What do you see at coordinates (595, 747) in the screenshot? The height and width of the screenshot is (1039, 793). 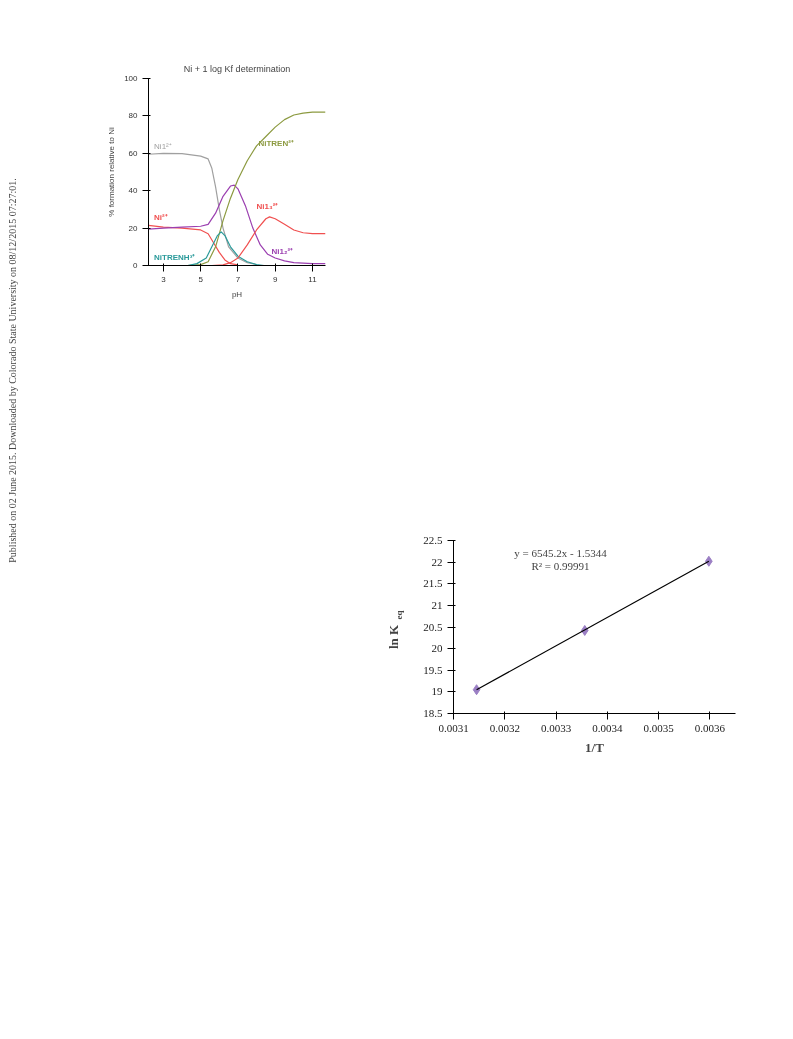 I see `x-axis-title: 1/T` at bounding box center [595, 747].